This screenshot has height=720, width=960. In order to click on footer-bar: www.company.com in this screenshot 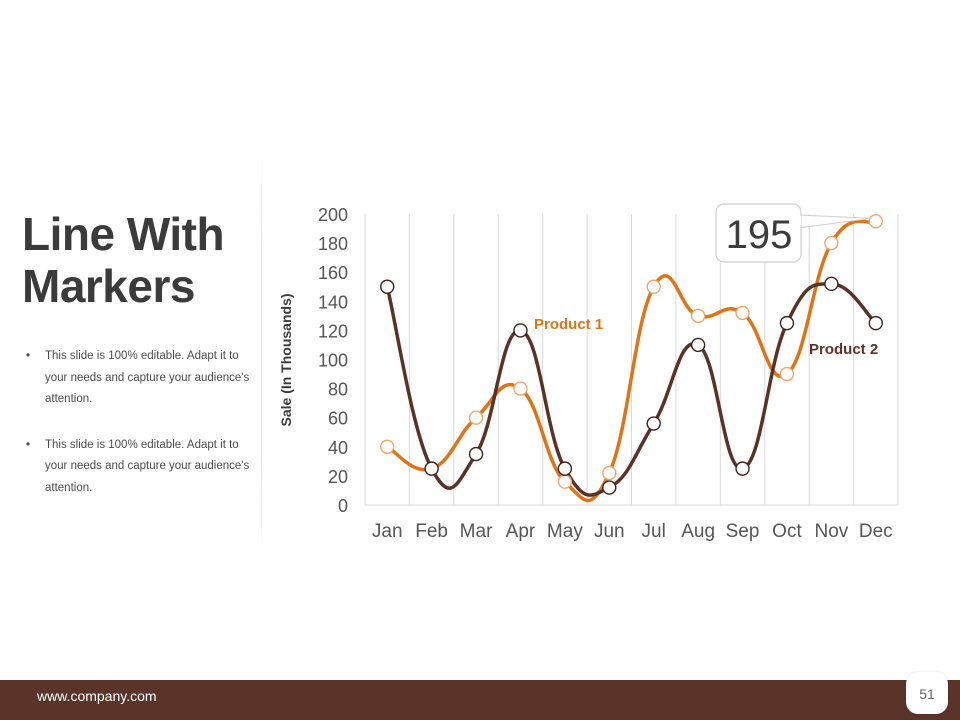, I will do `click(480, 700)`.